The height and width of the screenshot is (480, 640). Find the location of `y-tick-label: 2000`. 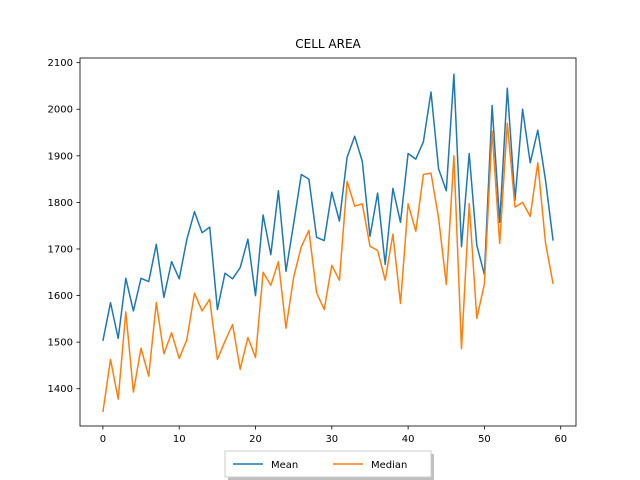

y-tick-label: 2000 is located at coordinates (60, 110).